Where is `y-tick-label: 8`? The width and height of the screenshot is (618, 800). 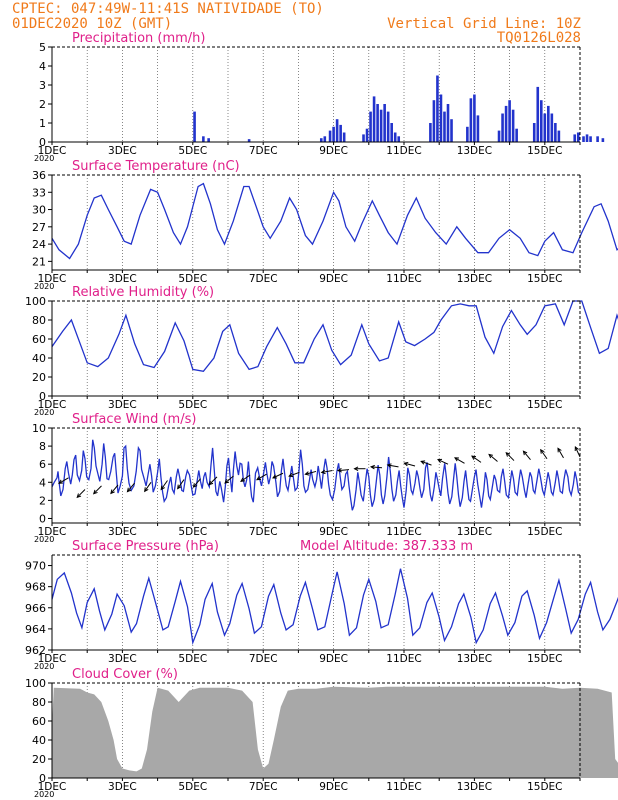
y-tick-label: 8 is located at coordinates (42, 446).